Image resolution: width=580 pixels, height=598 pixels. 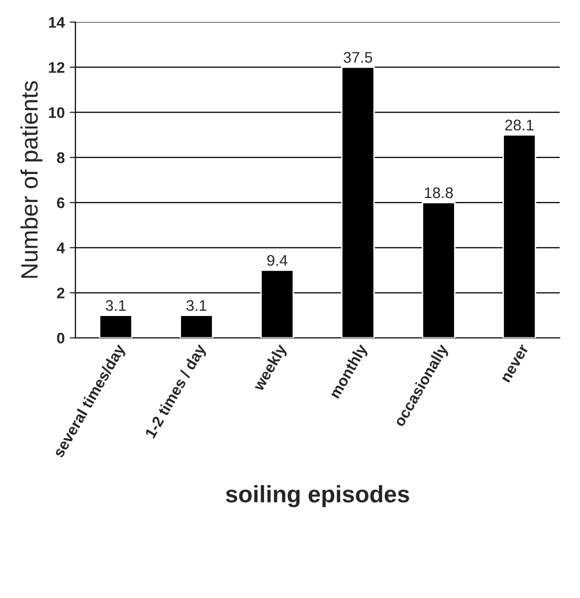 I want to click on y-axis-title: Number of patients, so click(x=31, y=179).